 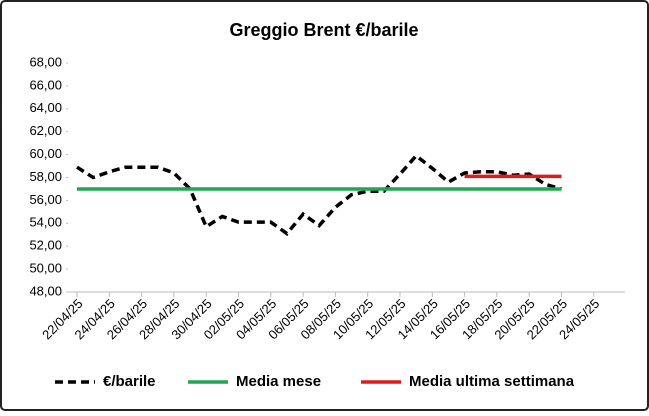 What do you see at coordinates (278, 381) in the screenshot?
I see `legend-label: Media mese` at bounding box center [278, 381].